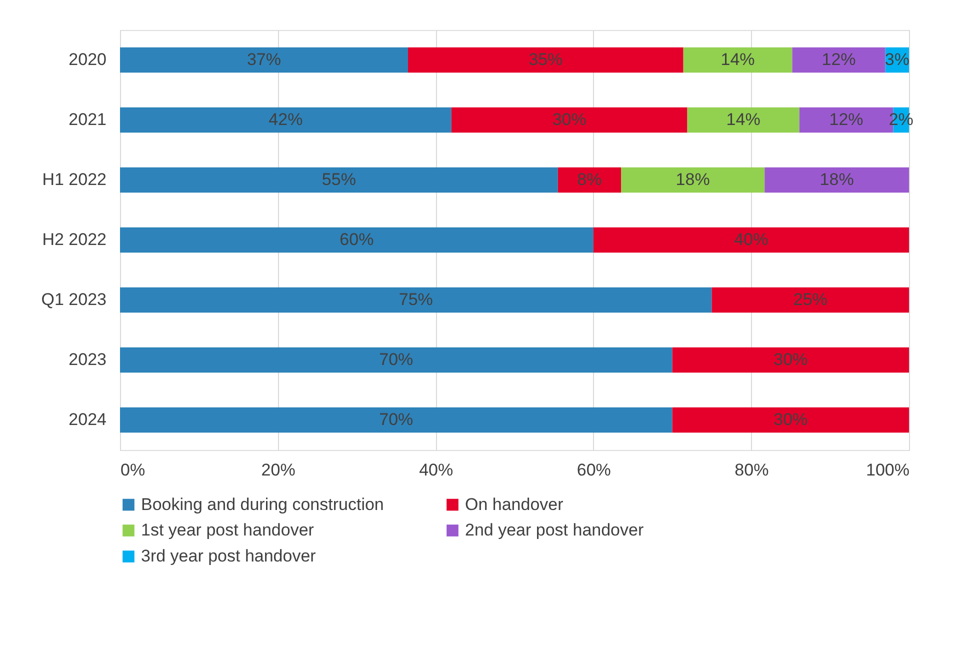  What do you see at coordinates (87, 119) in the screenshot?
I see `y-tick-label: 2021` at bounding box center [87, 119].